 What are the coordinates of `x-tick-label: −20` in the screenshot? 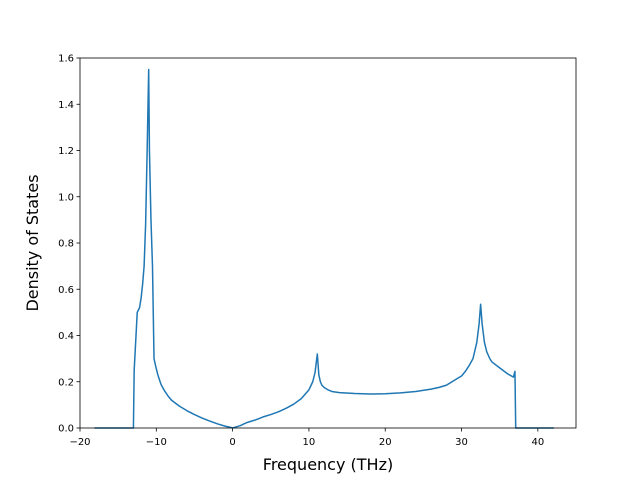 It's located at (79, 442).